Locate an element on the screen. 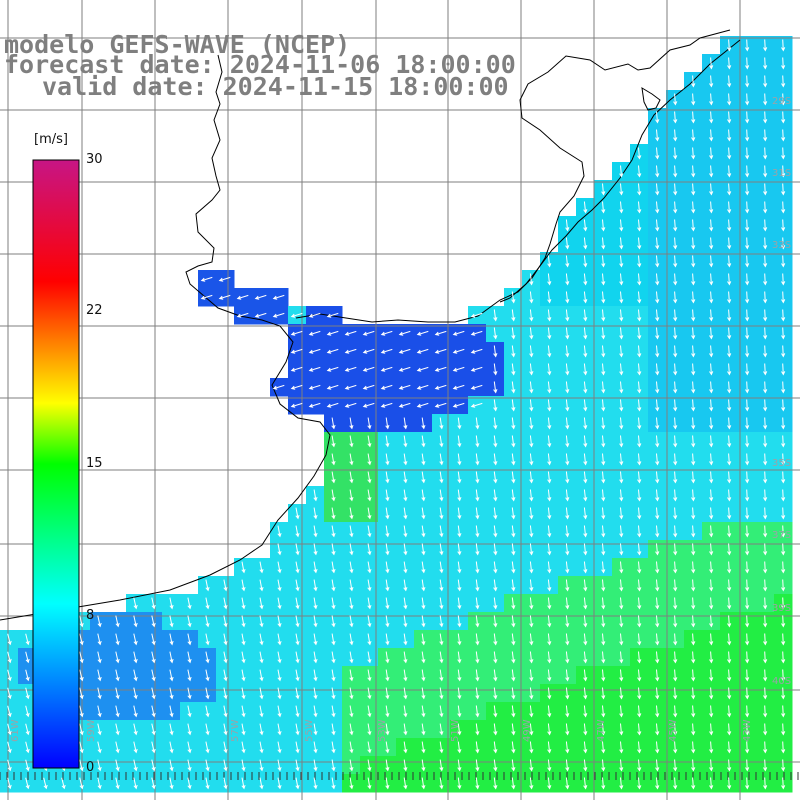 Image resolution: width=800 pixels, height=800 pixels. lon-label: 59W is located at coordinates (91, 730).